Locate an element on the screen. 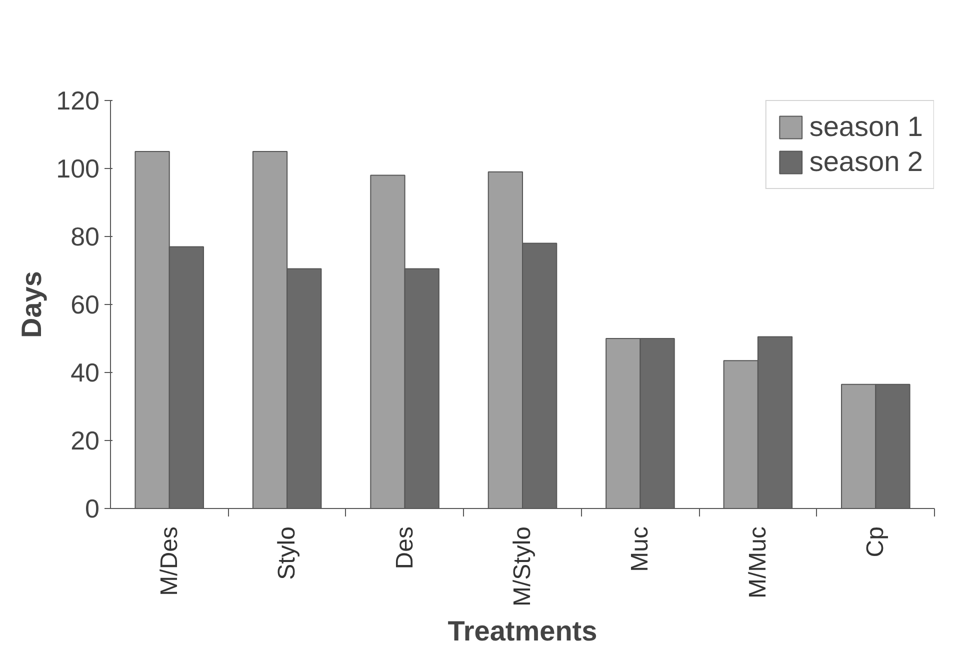  y-tick-label: 120 is located at coordinates (78, 101).